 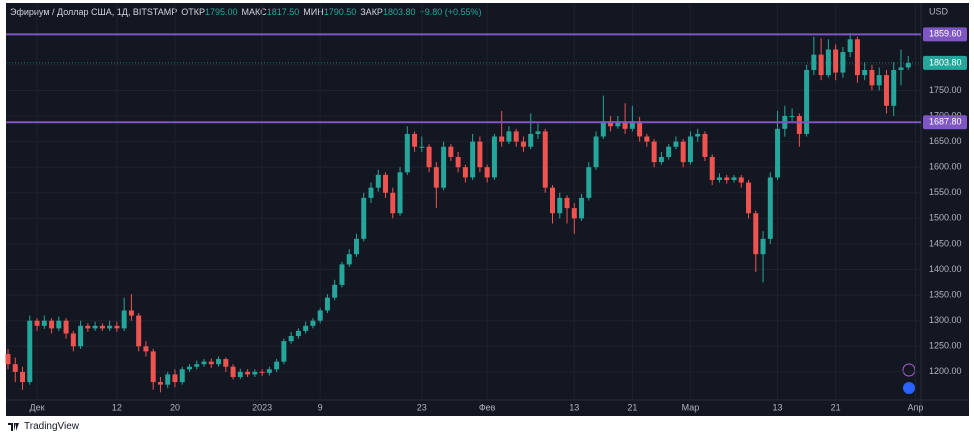 I want to click on footer: TradingView, so click(x=43, y=426).